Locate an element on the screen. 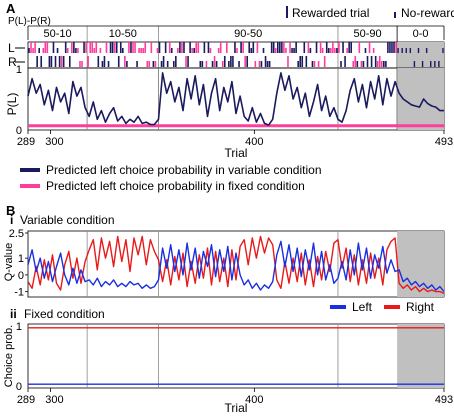 This screenshot has width=454, height=417. left-qvalue-line is located at coordinates (236, 266).